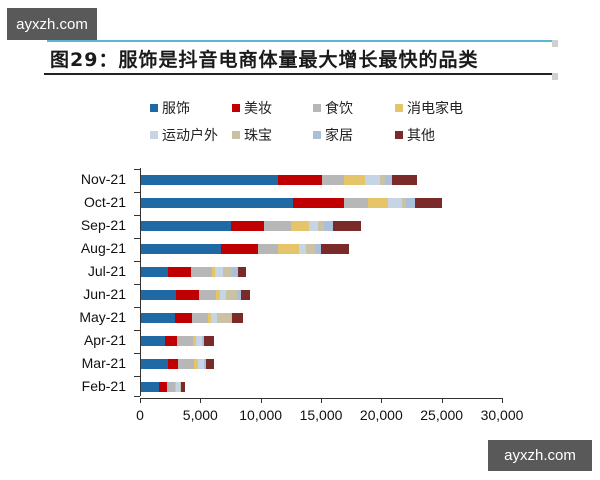 This screenshot has height=480, width=600. Describe the element at coordinates (104, 294) in the screenshot. I see `y-tick-label: Jun-21` at that location.